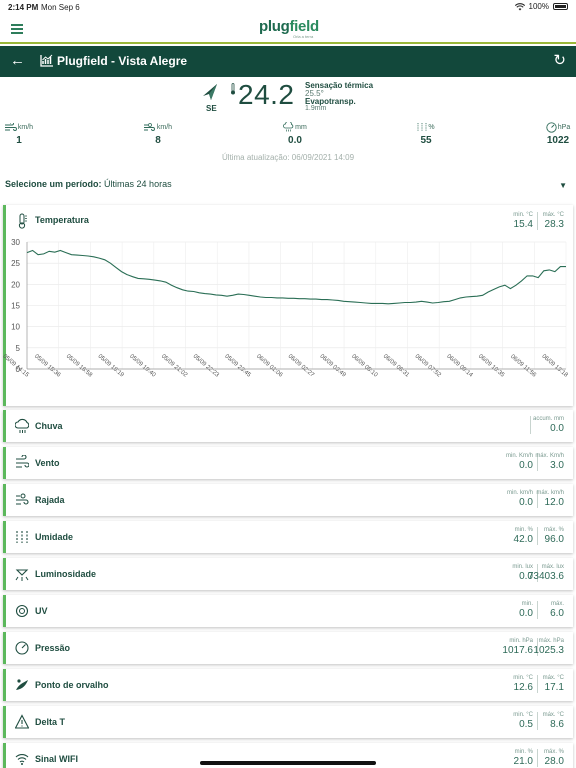  What do you see at coordinates (426, 134) in the screenshot?
I see `metric-humidity: % 55` at bounding box center [426, 134].